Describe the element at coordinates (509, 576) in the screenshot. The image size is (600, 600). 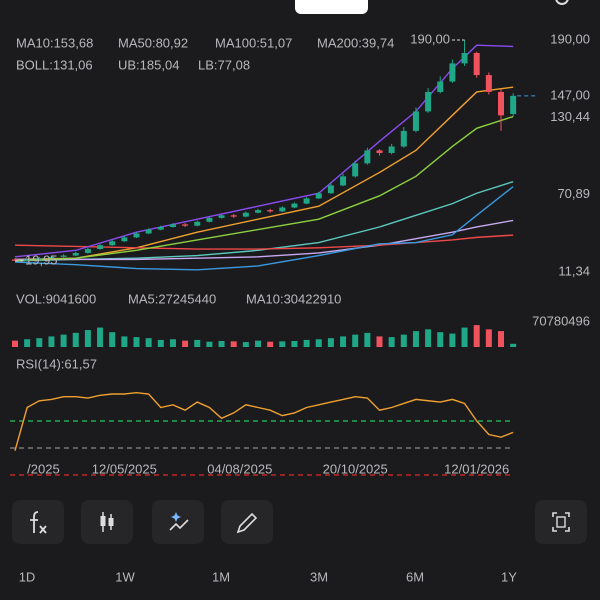
I see `timeframe-tab: 1Y` at that location.